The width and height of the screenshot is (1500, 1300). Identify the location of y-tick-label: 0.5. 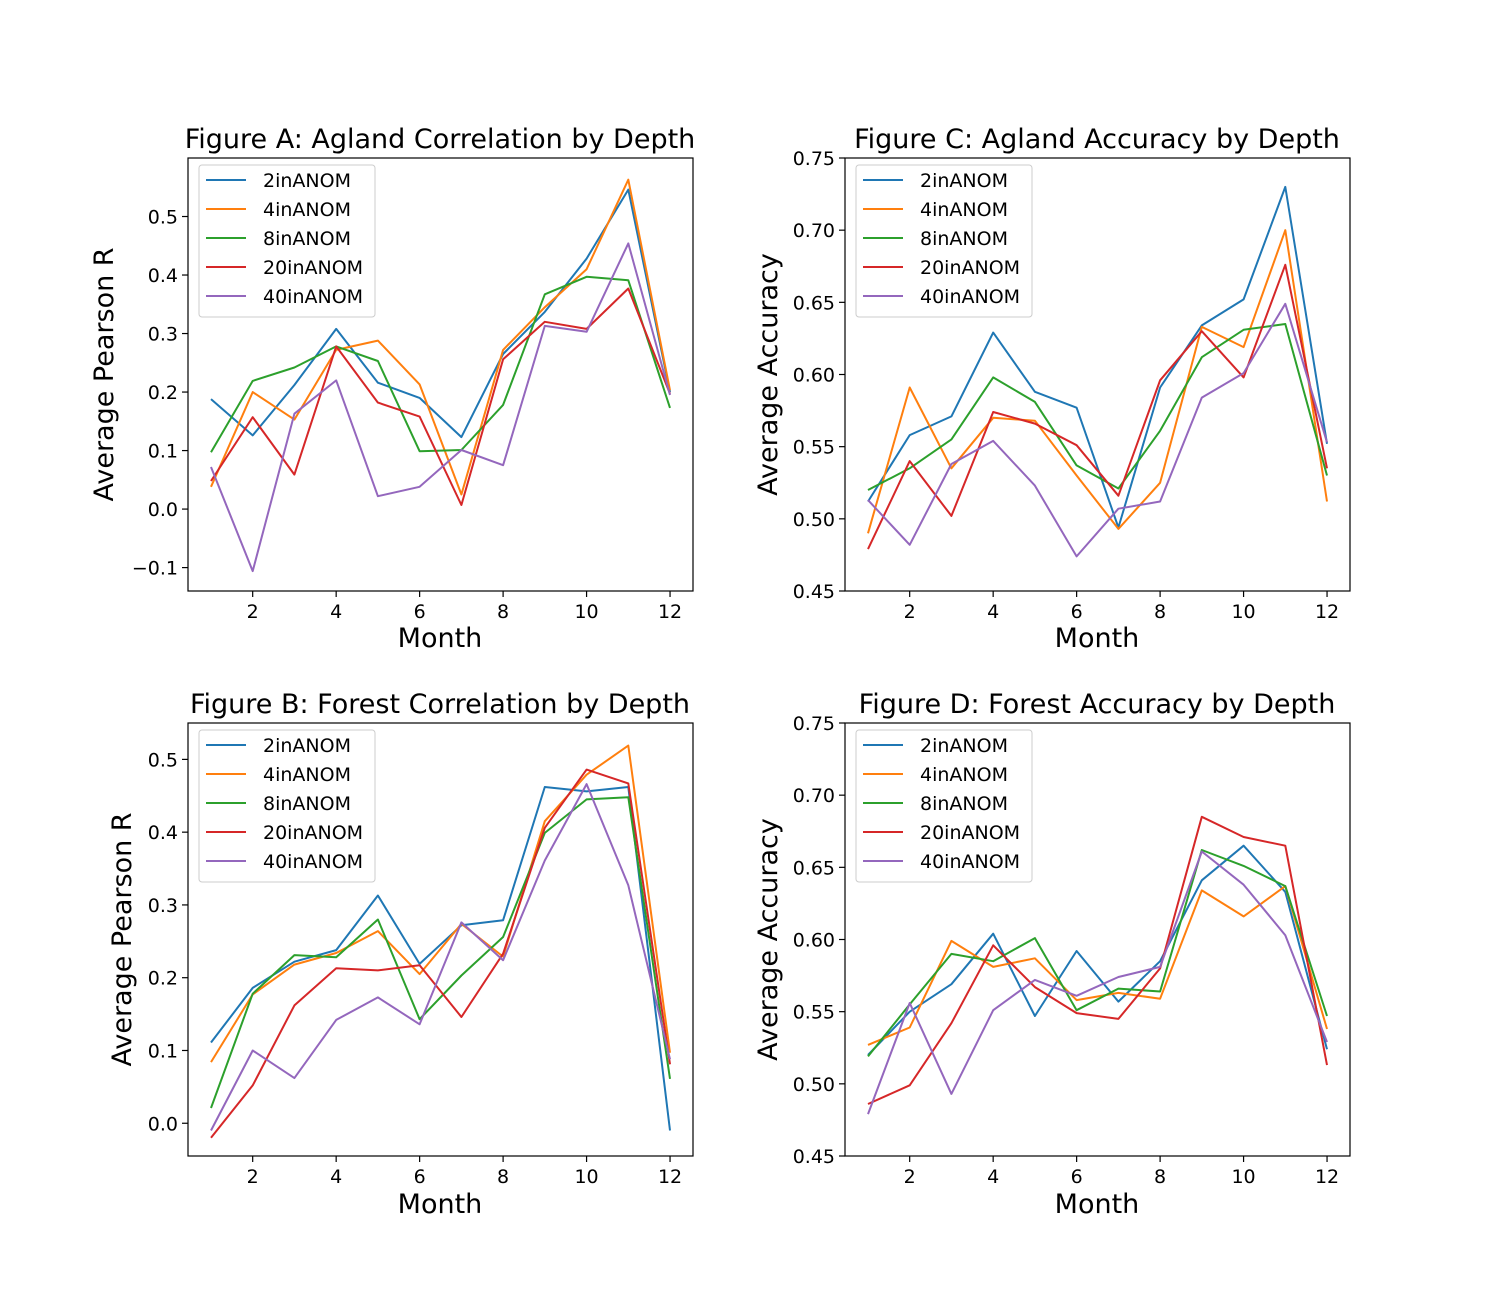
(163, 760).